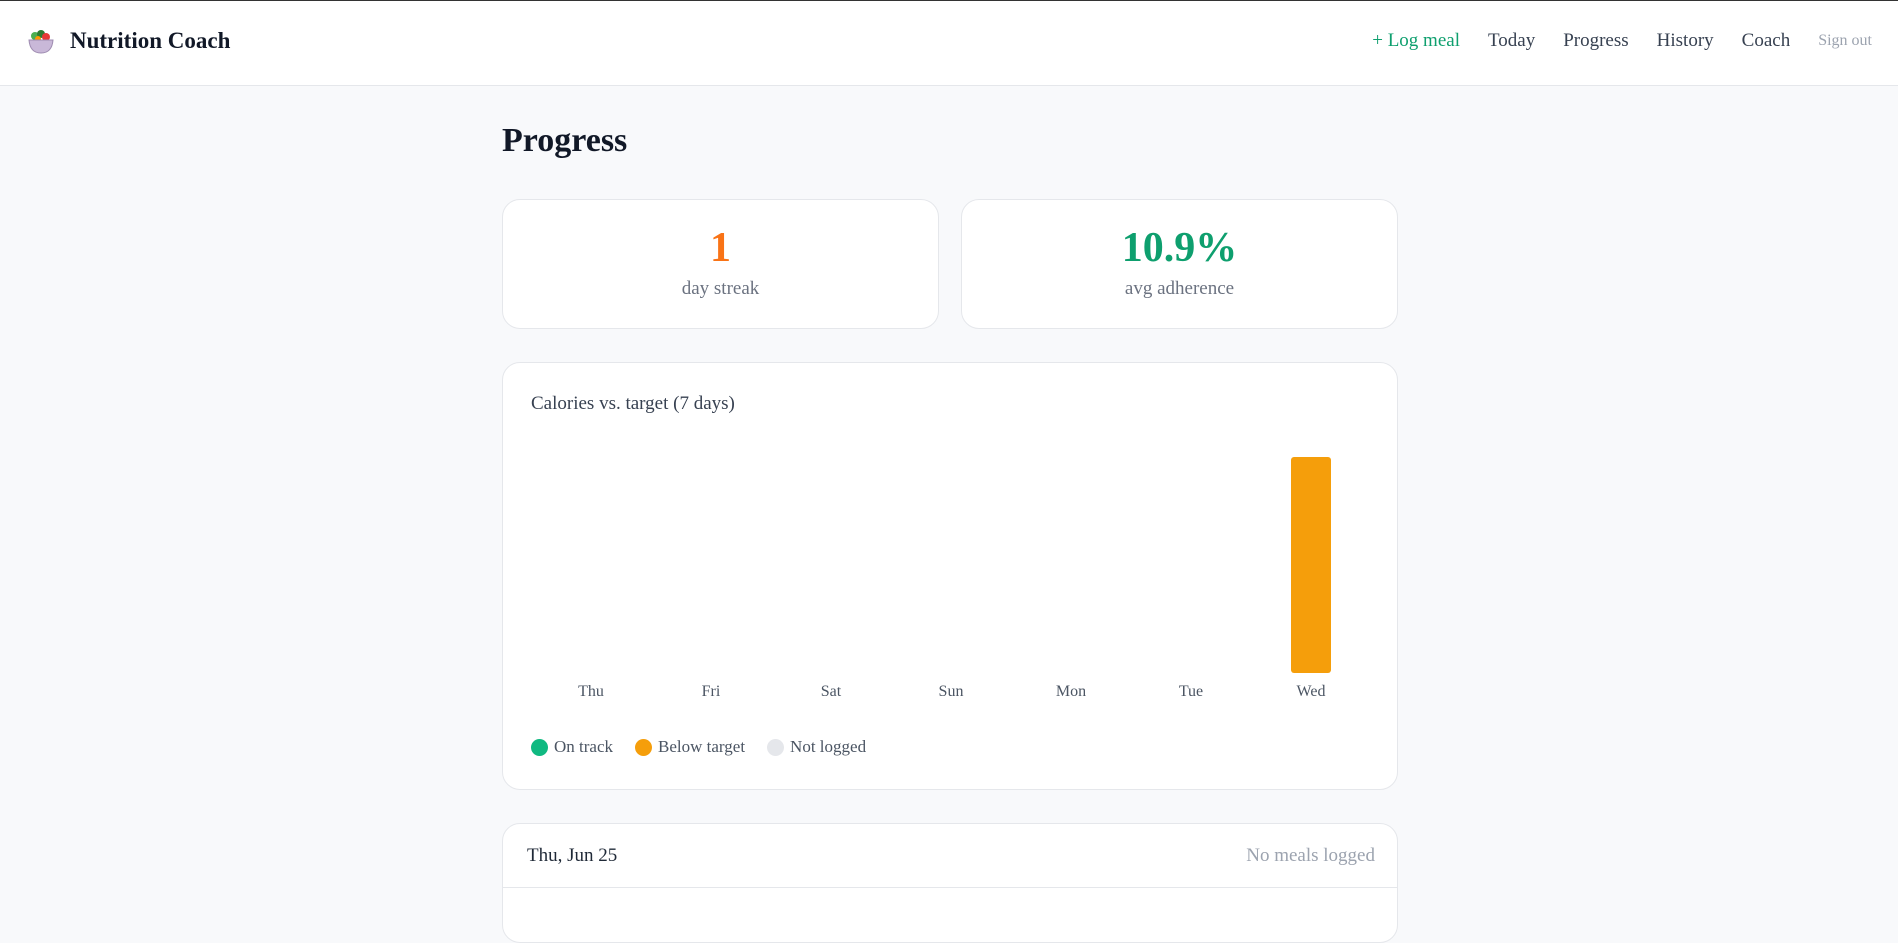 This screenshot has height=943, width=1898. I want to click on legend-item-not-logged: Not logged, so click(816, 747).